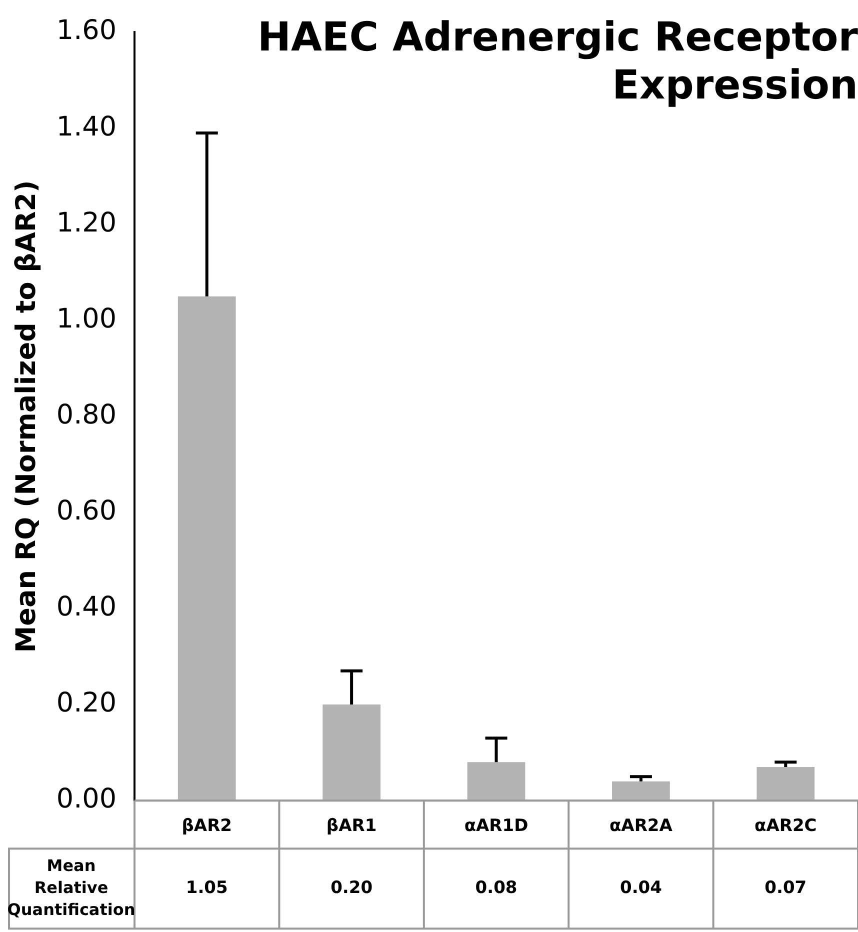  I want to click on y-tick-label: 1.60, so click(86, 30).